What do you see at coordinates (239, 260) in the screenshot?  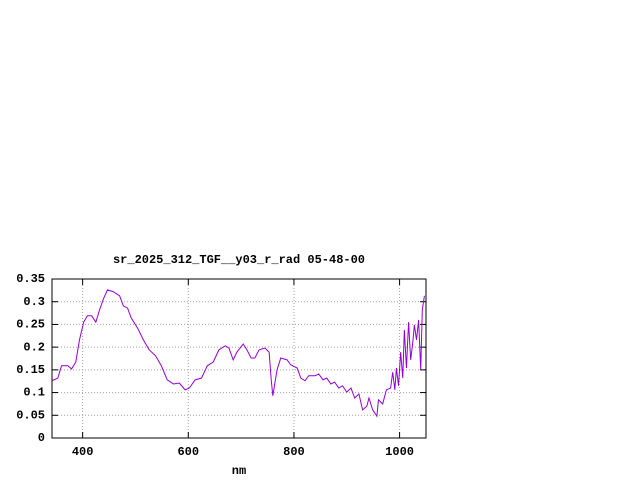 I see `chart-title: sr_2025_312_TGF__y03_r_rad 05-48-00` at bounding box center [239, 260].